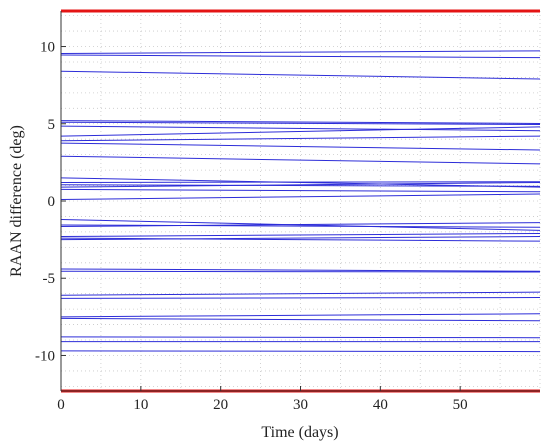  What do you see at coordinates (299, 432) in the screenshot?
I see `x-axis-label: Time (days)` at bounding box center [299, 432].